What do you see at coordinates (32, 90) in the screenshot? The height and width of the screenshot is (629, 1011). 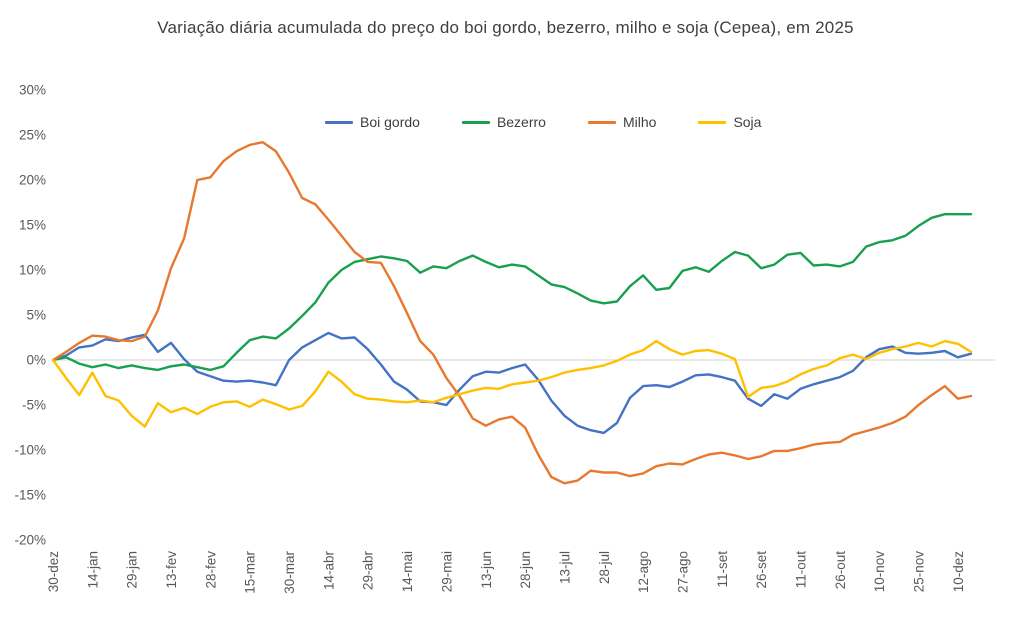 I see `y-tick-label: 30%` at bounding box center [32, 90].